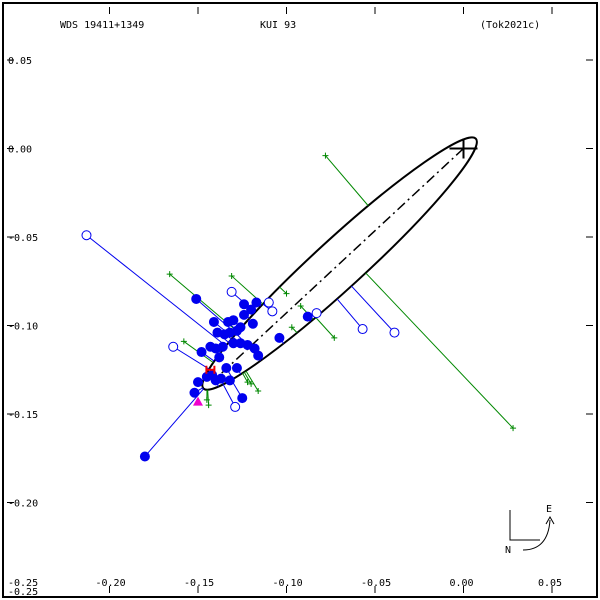 The height and width of the screenshot is (600, 600). Describe the element at coordinates (549, 509) in the screenshot. I see `compass-east-label: E` at that location.